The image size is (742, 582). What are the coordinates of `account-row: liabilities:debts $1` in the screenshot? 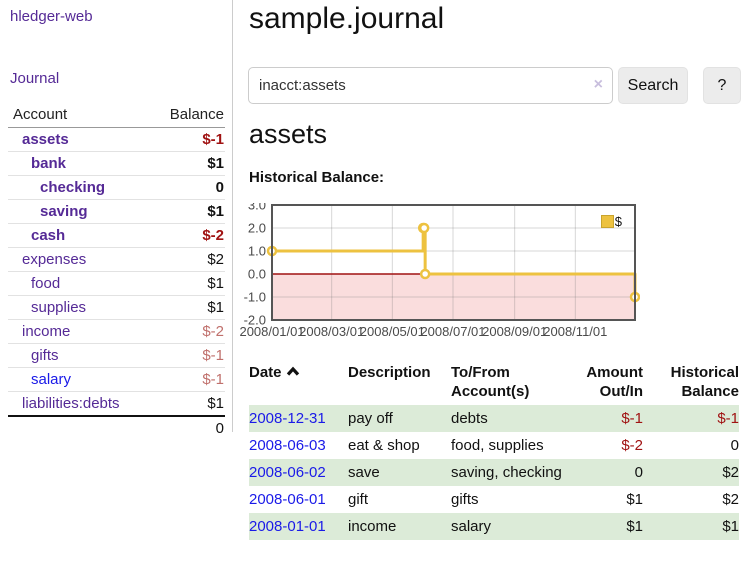 It's located at (116, 403).